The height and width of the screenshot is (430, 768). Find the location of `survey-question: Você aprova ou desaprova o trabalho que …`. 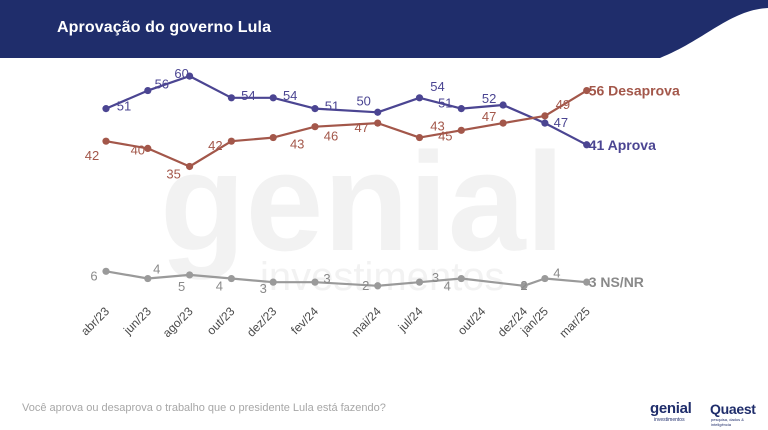

survey-question: Você aprova ou desaprova o trabalho que … is located at coordinates (204, 408).